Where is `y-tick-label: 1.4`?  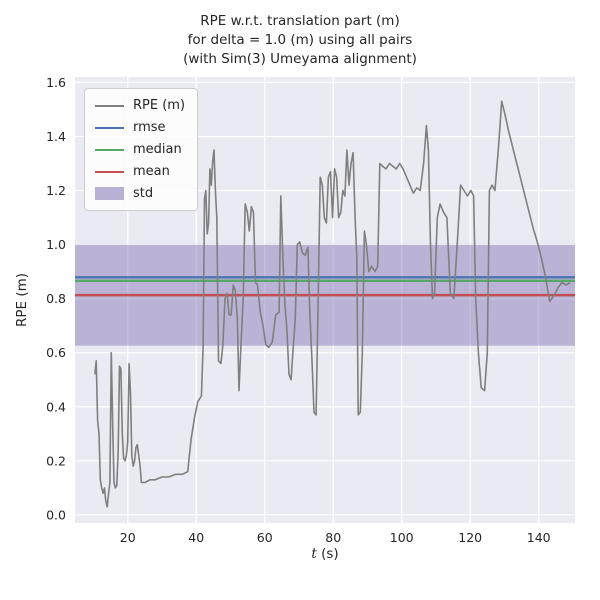
y-tick-label: 1.4 is located at coordinates (56, 136).